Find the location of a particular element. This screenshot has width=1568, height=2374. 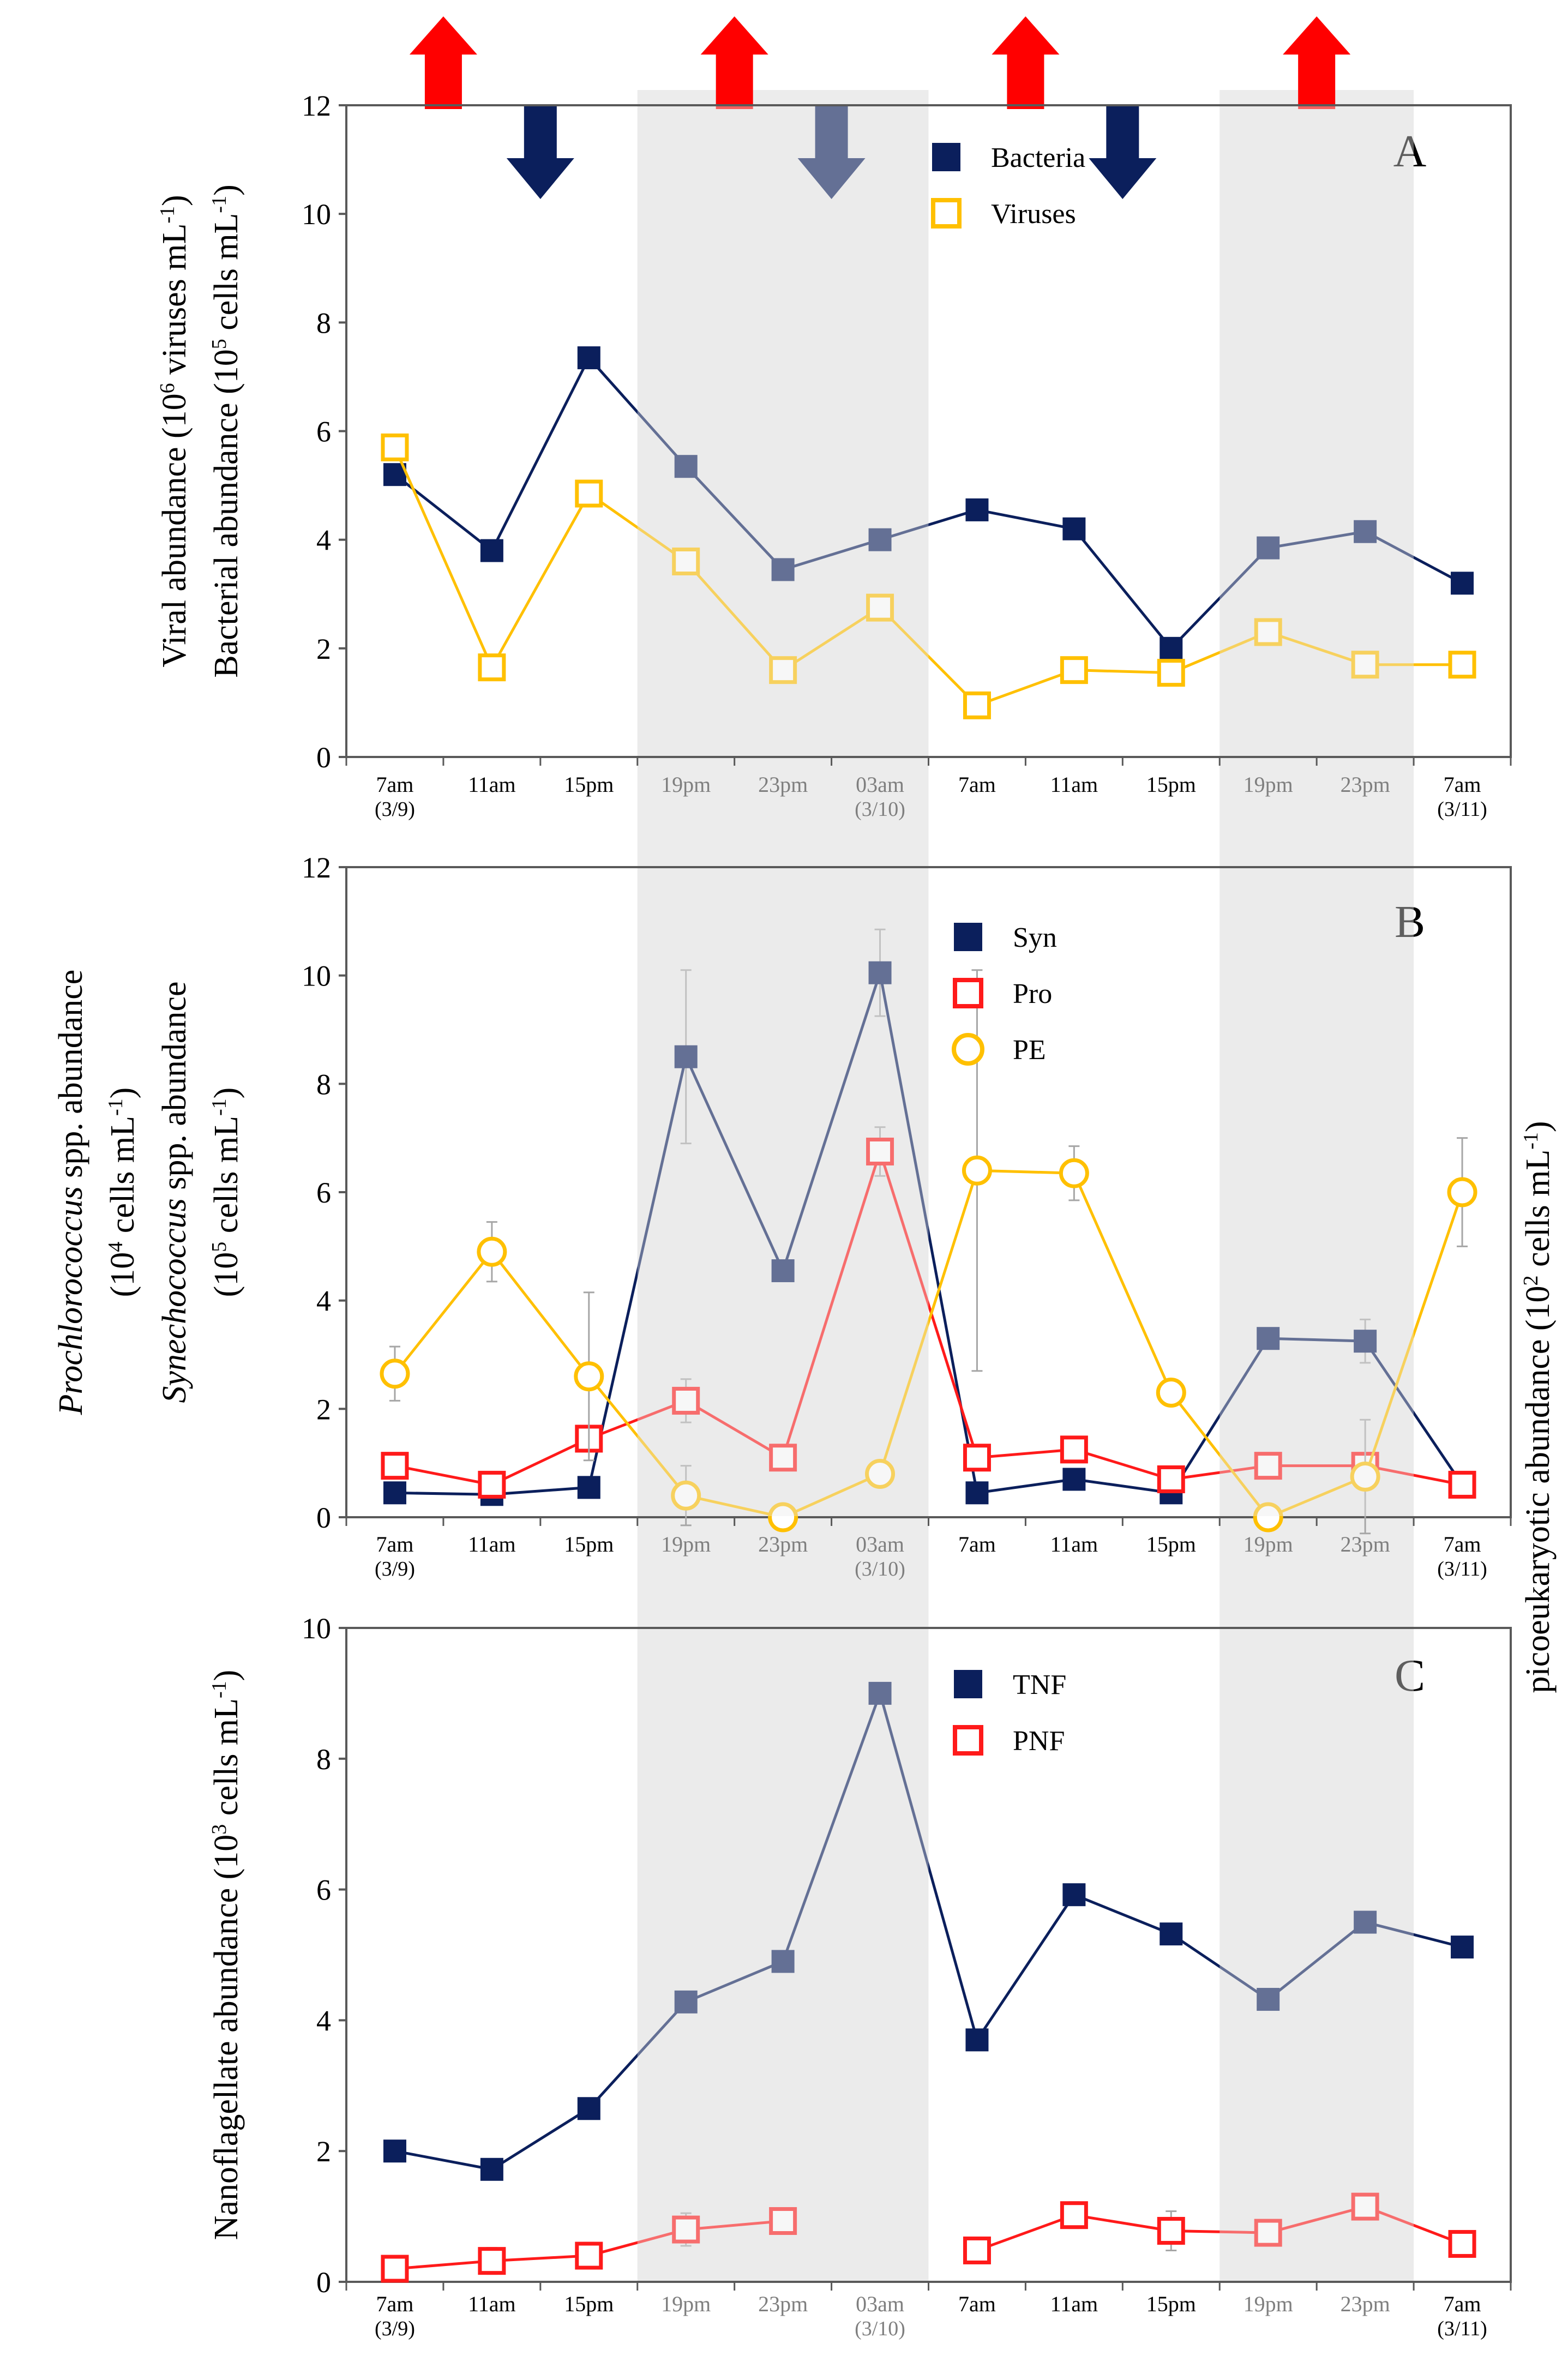

y-tick-label: 0 is located at coordinates (323, 2282).